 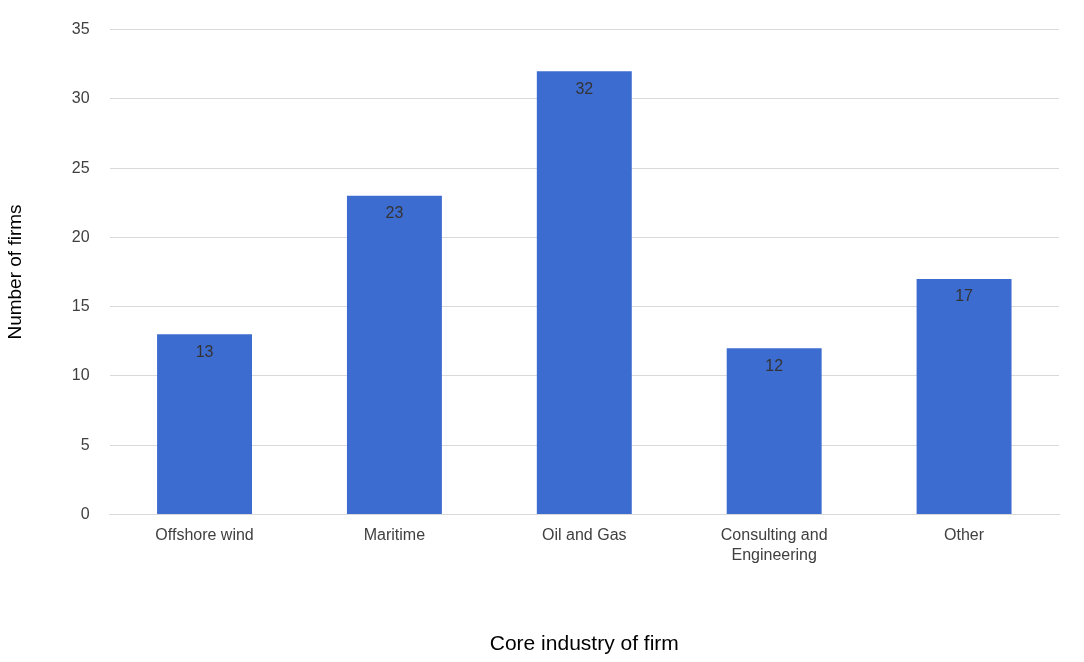 I want to click on x-tick-label: Other, so click(x=964, y=535).